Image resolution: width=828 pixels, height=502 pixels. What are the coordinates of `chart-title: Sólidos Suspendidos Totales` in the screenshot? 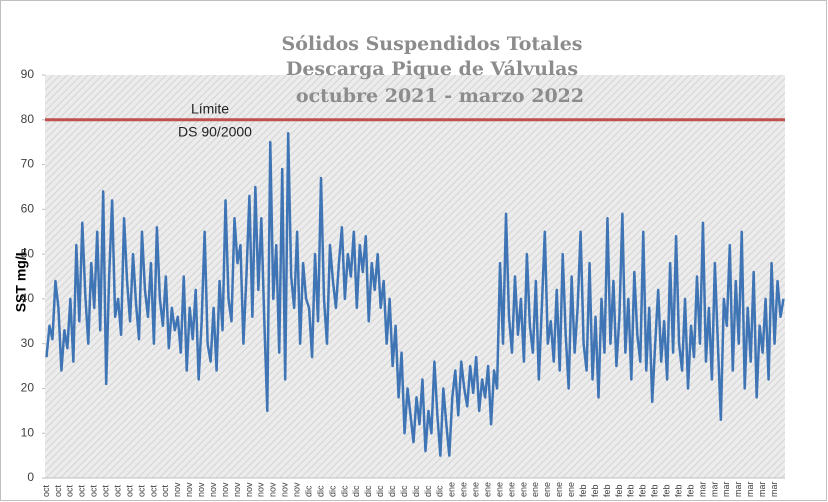 It's located at (431, 44).